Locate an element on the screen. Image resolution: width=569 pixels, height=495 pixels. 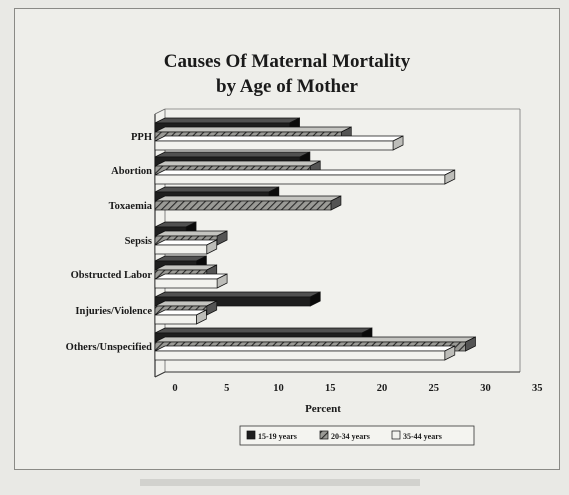
x-tick-label: 30 is located at coordinates (485, 388).